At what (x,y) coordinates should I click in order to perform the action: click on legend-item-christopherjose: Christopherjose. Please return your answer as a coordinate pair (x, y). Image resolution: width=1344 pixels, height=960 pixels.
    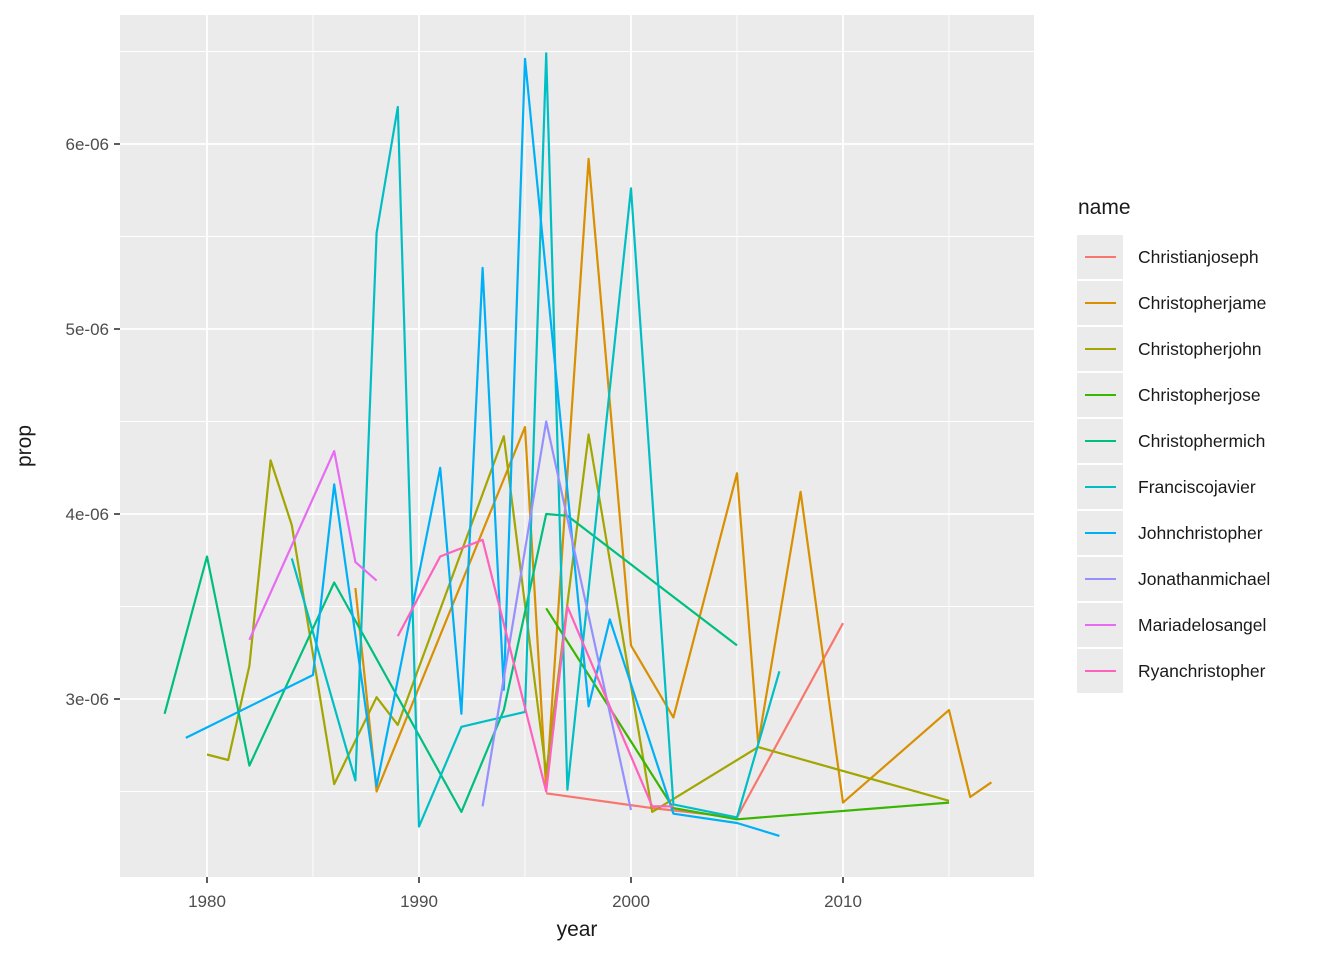
    Looking at the image, I should click on (1207, 395).